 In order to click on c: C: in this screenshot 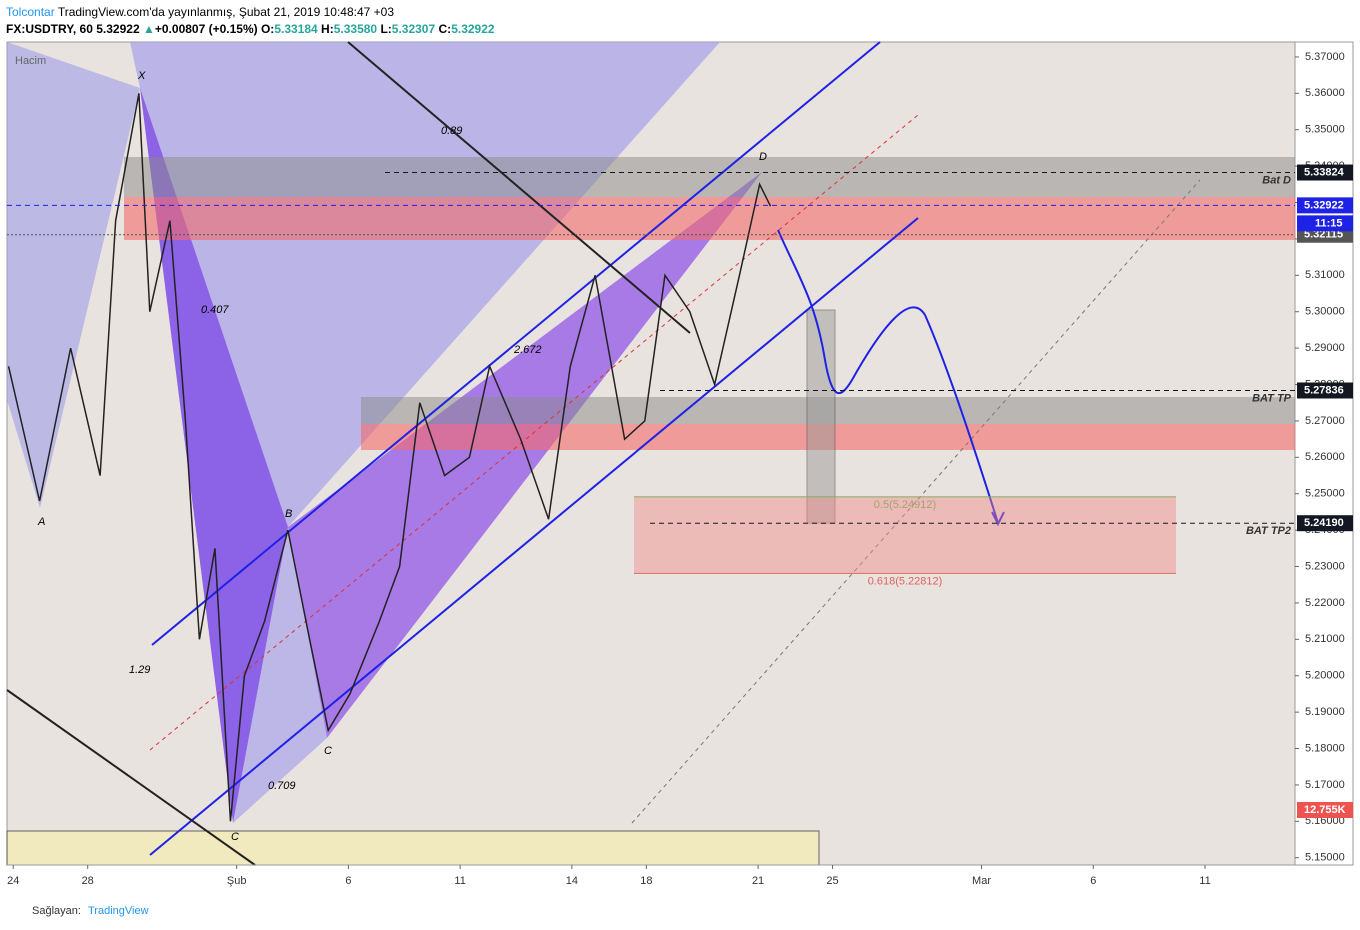, I will do `click(445, 29)`.